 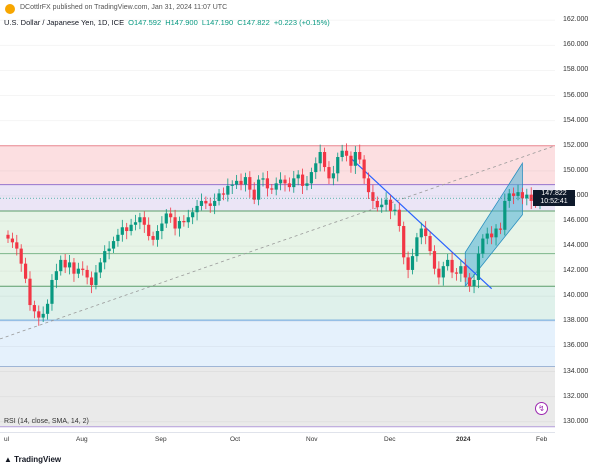 What do you see at coordinates (390, 439) in the screenshot?
I see `time-label-dec: Dec` at bounding box center [390, 439].